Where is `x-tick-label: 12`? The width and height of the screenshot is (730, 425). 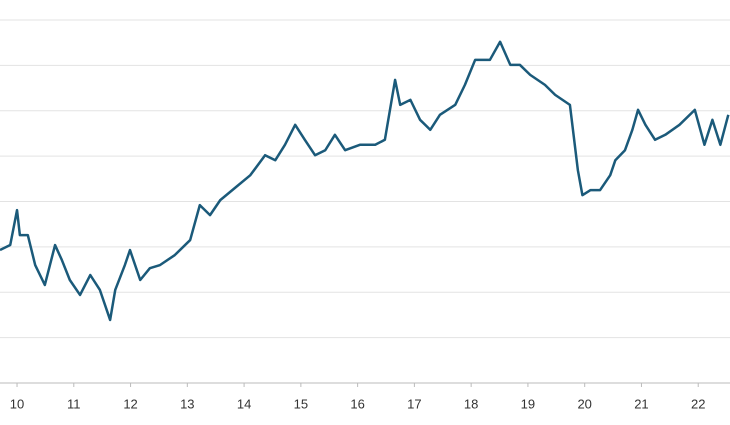 x-tick-label: 12 is located at coordinates (130, 403).